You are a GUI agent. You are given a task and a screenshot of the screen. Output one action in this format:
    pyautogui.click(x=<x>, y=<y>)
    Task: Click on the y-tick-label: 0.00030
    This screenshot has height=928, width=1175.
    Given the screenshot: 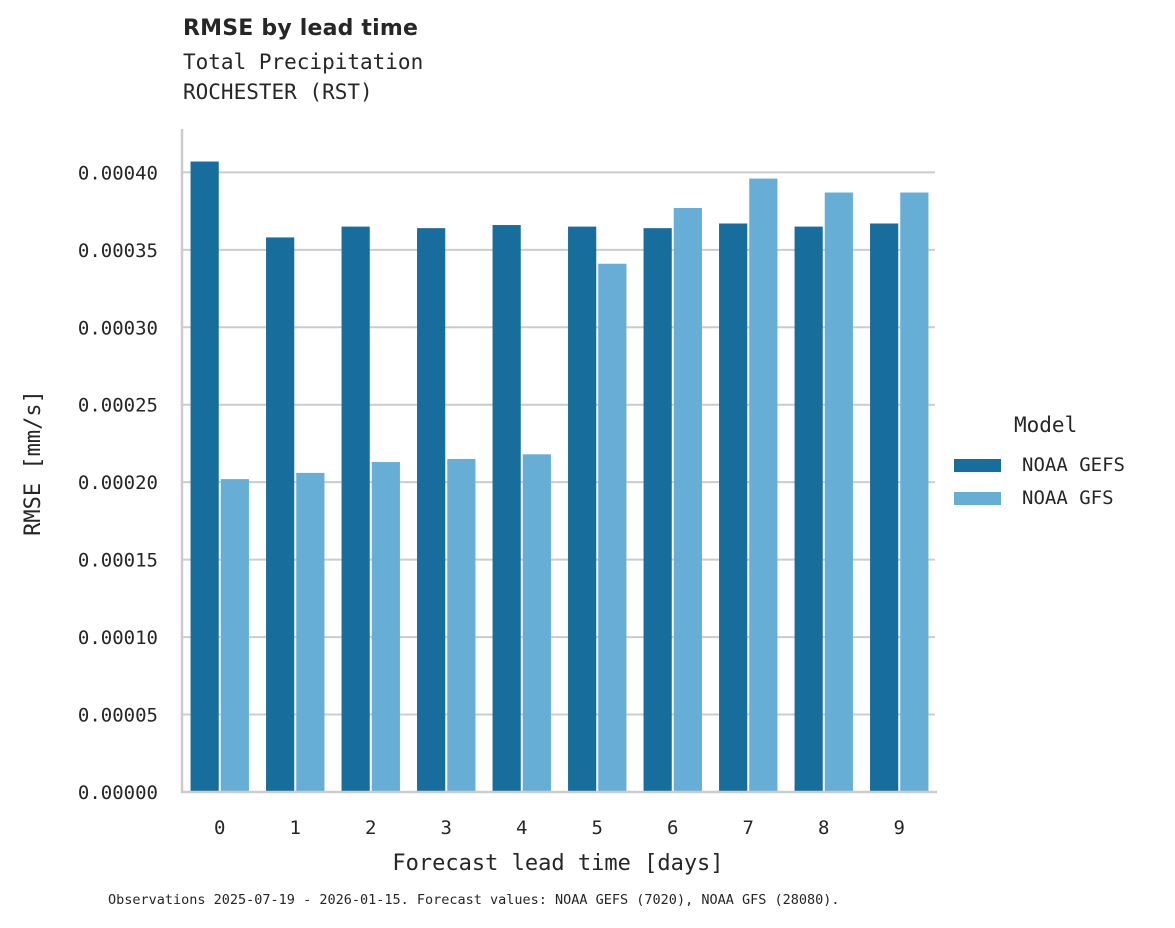 What is the action you would take?
    pyautogui.click(x=118, y=328)
    